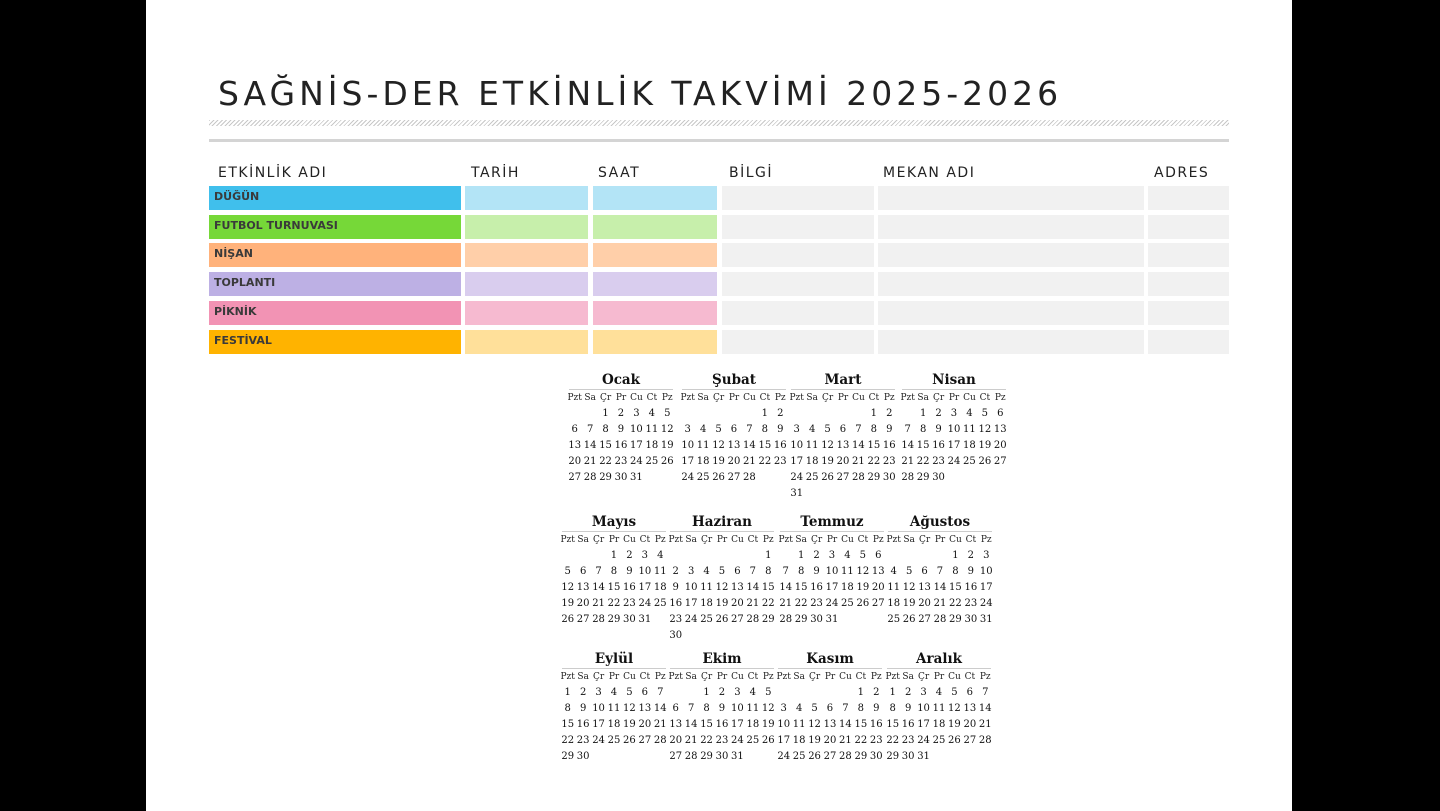 The height and width of the screenshot is (811, 1440). I want to click on day-number: 27, so click(830, 756).